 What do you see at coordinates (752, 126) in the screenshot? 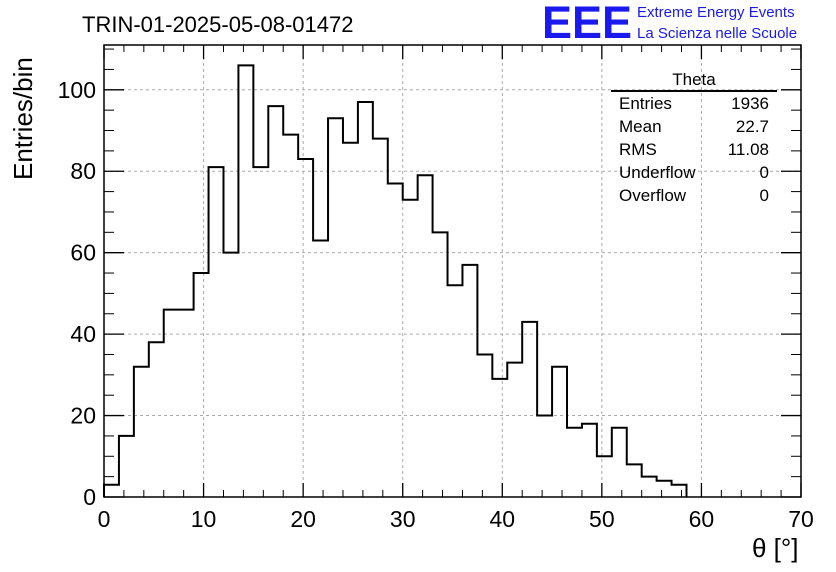
I see `stats-value: 22.7` at bounding box center [752, 126].